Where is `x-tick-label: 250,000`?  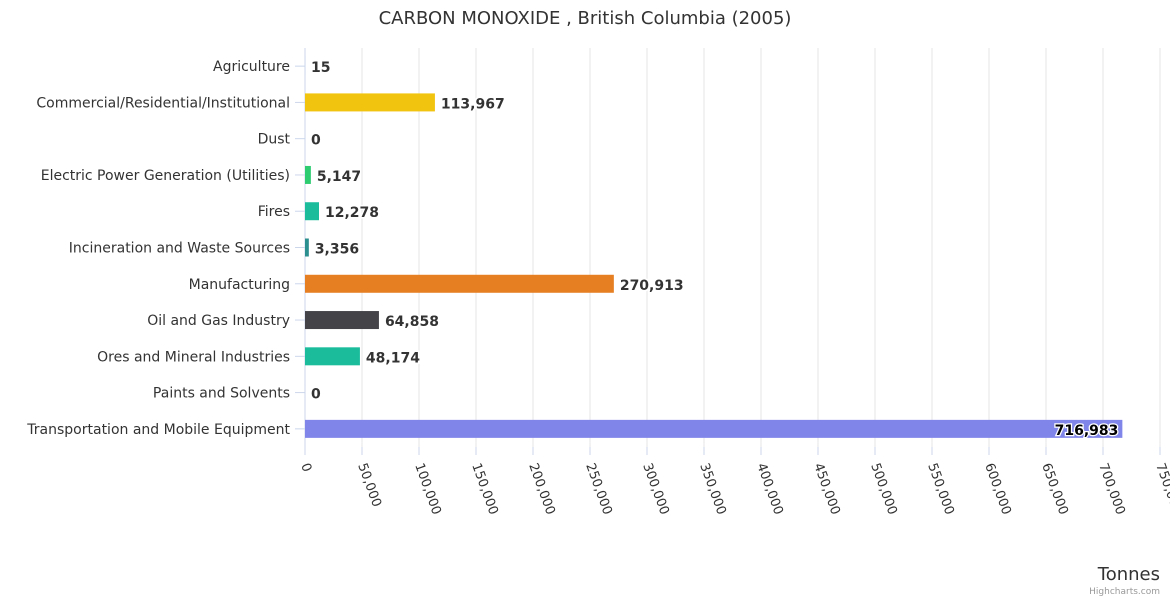 x-tick-label: 250,000 is located at coordinates (598, 489).